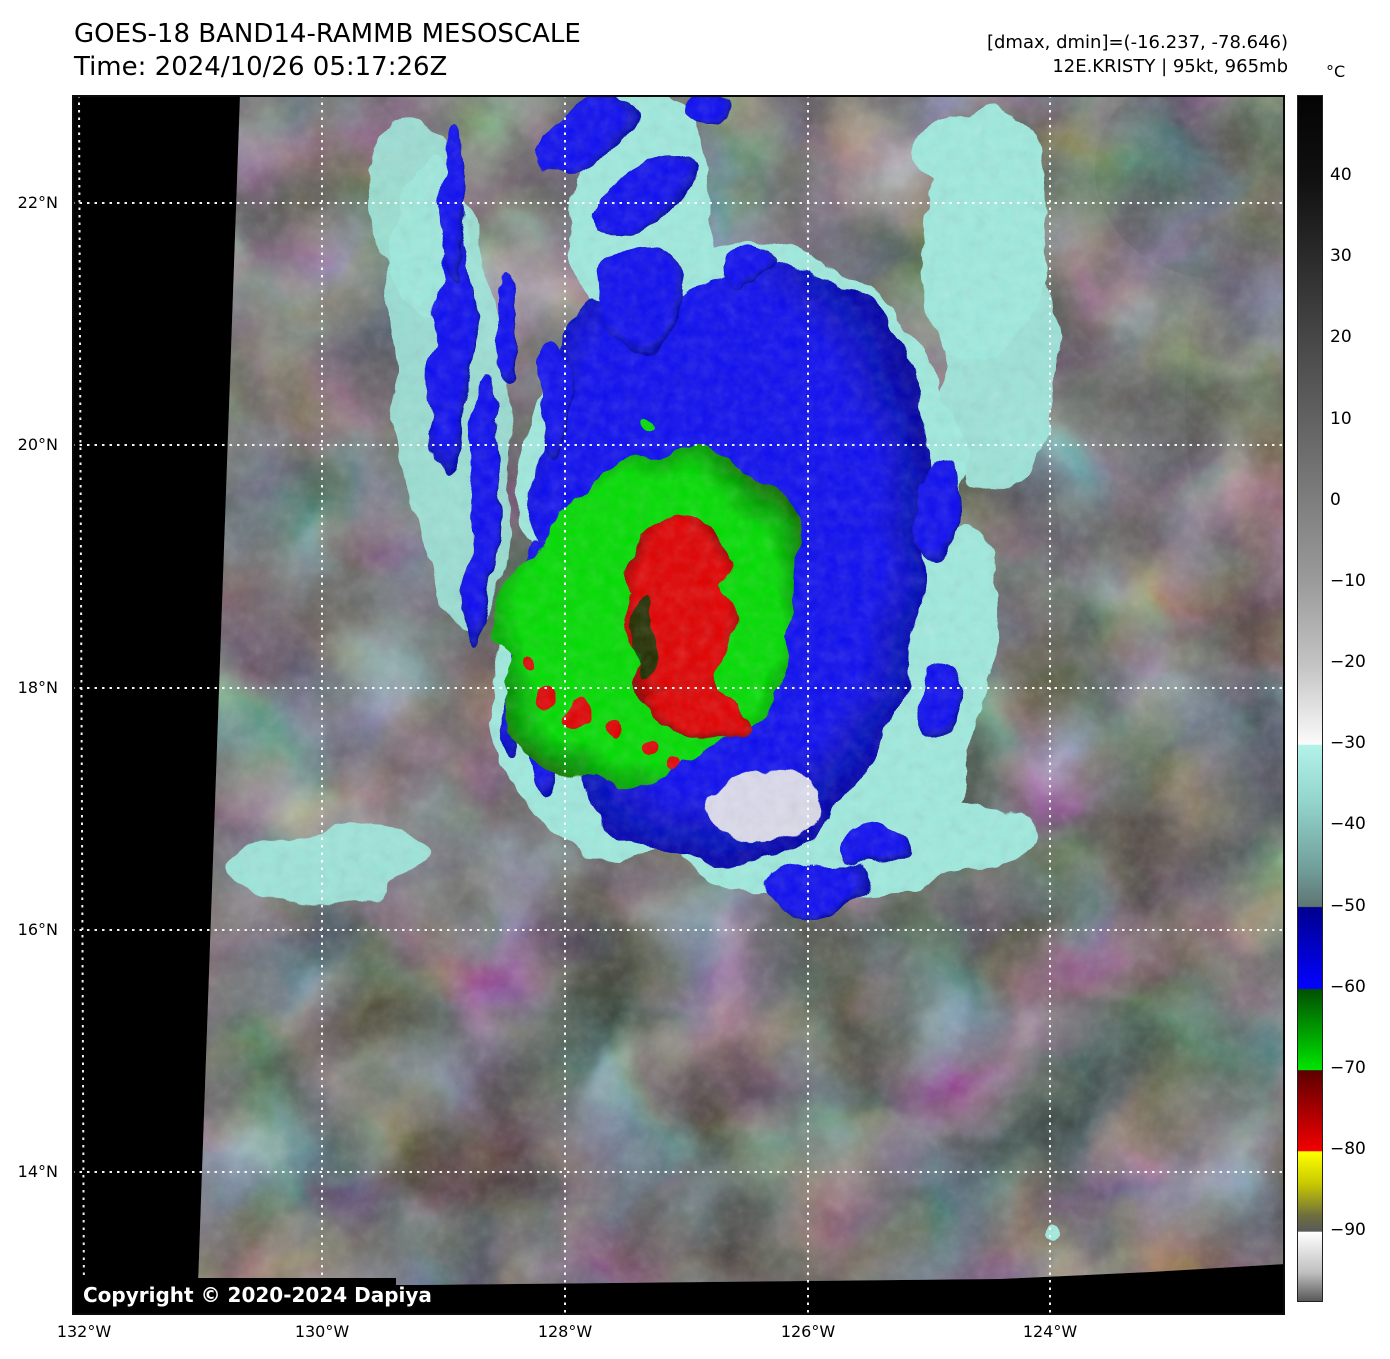 The width and height of the screenshot is (1390, 1359). What do you see at coordinates (1348, 986) in the screenshot?
I see `colorbar-tick: −60` at bounding box center [1348, 986].